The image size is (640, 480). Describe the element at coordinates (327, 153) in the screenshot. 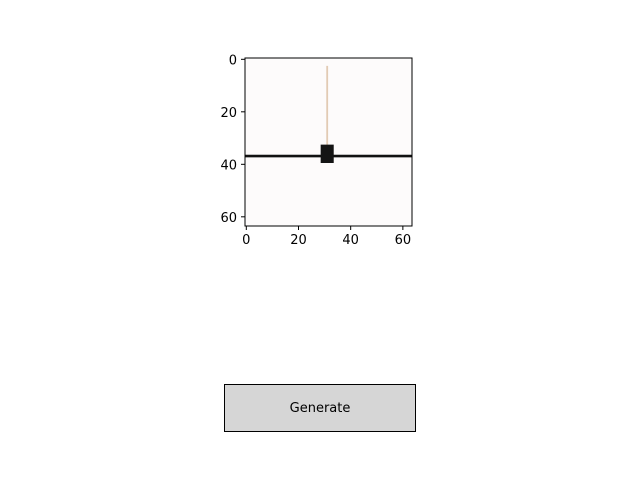

I see `dark-block` at that location.